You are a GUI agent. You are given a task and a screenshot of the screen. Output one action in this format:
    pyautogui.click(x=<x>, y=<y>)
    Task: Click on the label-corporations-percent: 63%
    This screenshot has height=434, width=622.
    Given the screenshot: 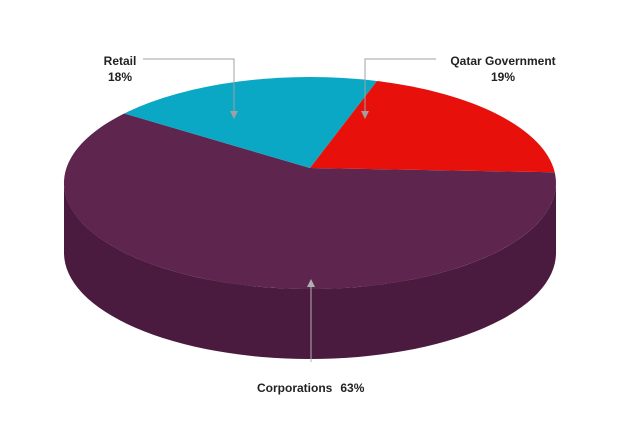 What is the action you would take?
    pyautogui.click(x=352, y=388)
    